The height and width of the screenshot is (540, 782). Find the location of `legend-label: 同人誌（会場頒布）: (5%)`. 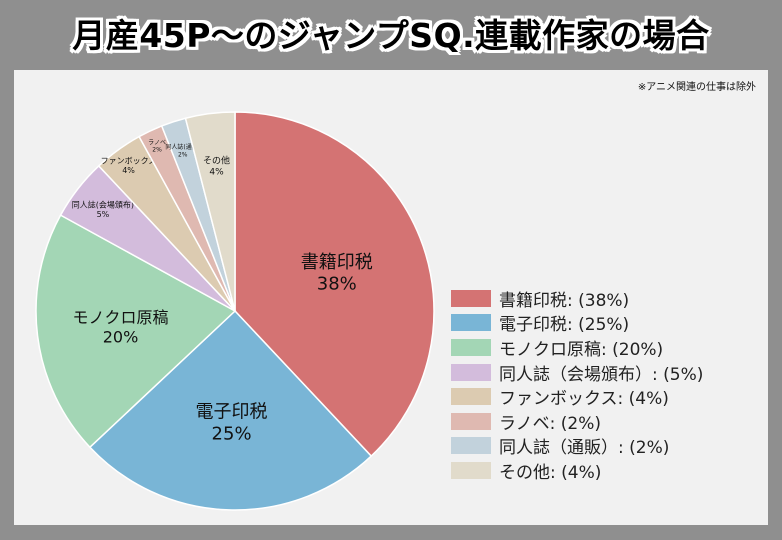

legend-label: 同人誌（会場頒布）: (5%) is located at coordinates (601, 374).